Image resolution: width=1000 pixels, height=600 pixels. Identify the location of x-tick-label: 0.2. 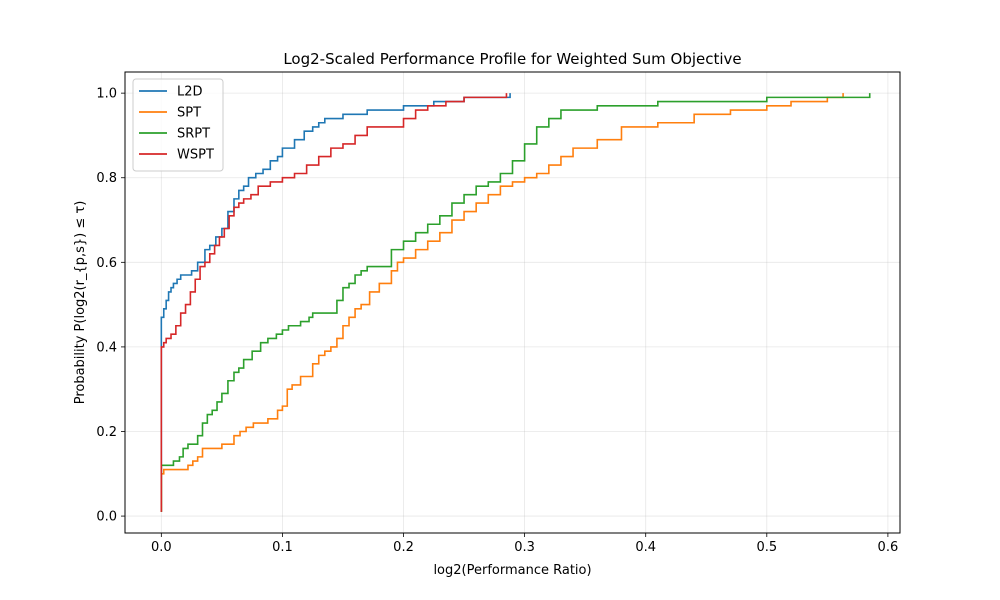
(403, 547).